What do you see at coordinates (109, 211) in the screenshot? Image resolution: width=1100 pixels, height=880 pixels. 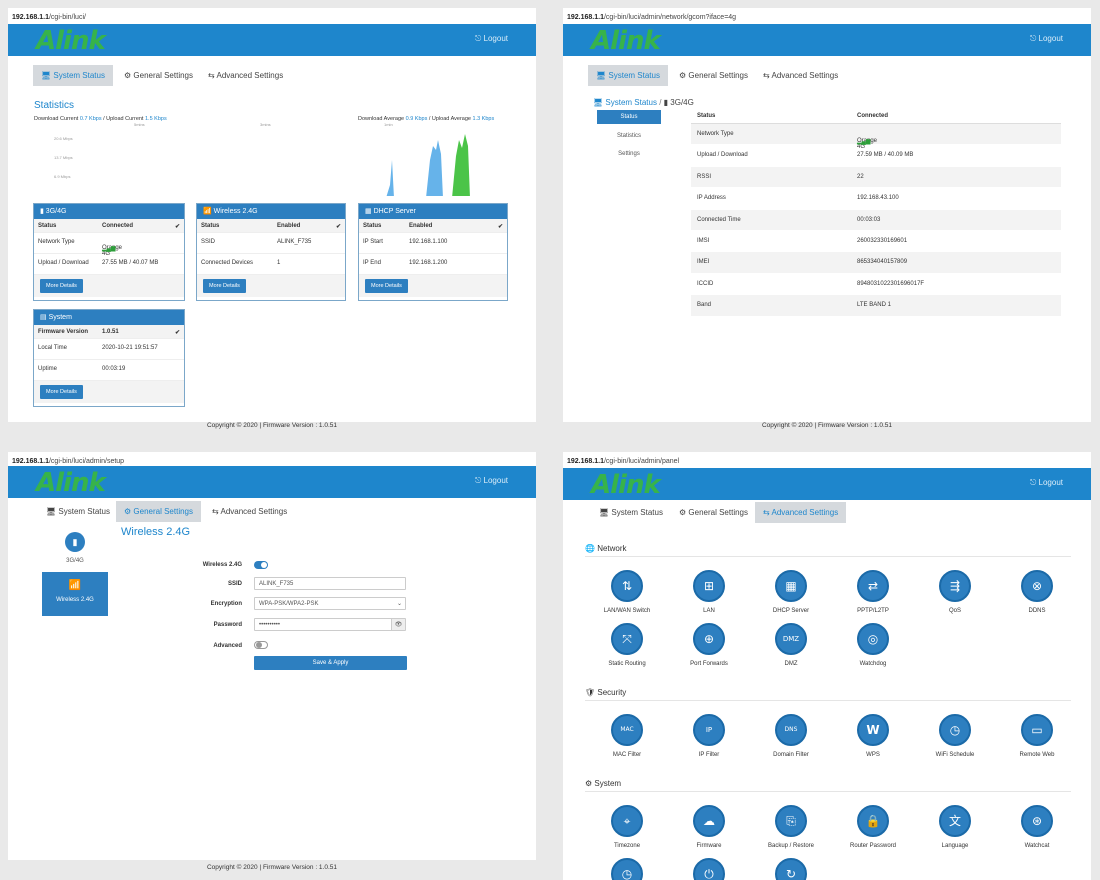 I see `card-header: ▮ 3G/4G` at bounding box center [109, 211].